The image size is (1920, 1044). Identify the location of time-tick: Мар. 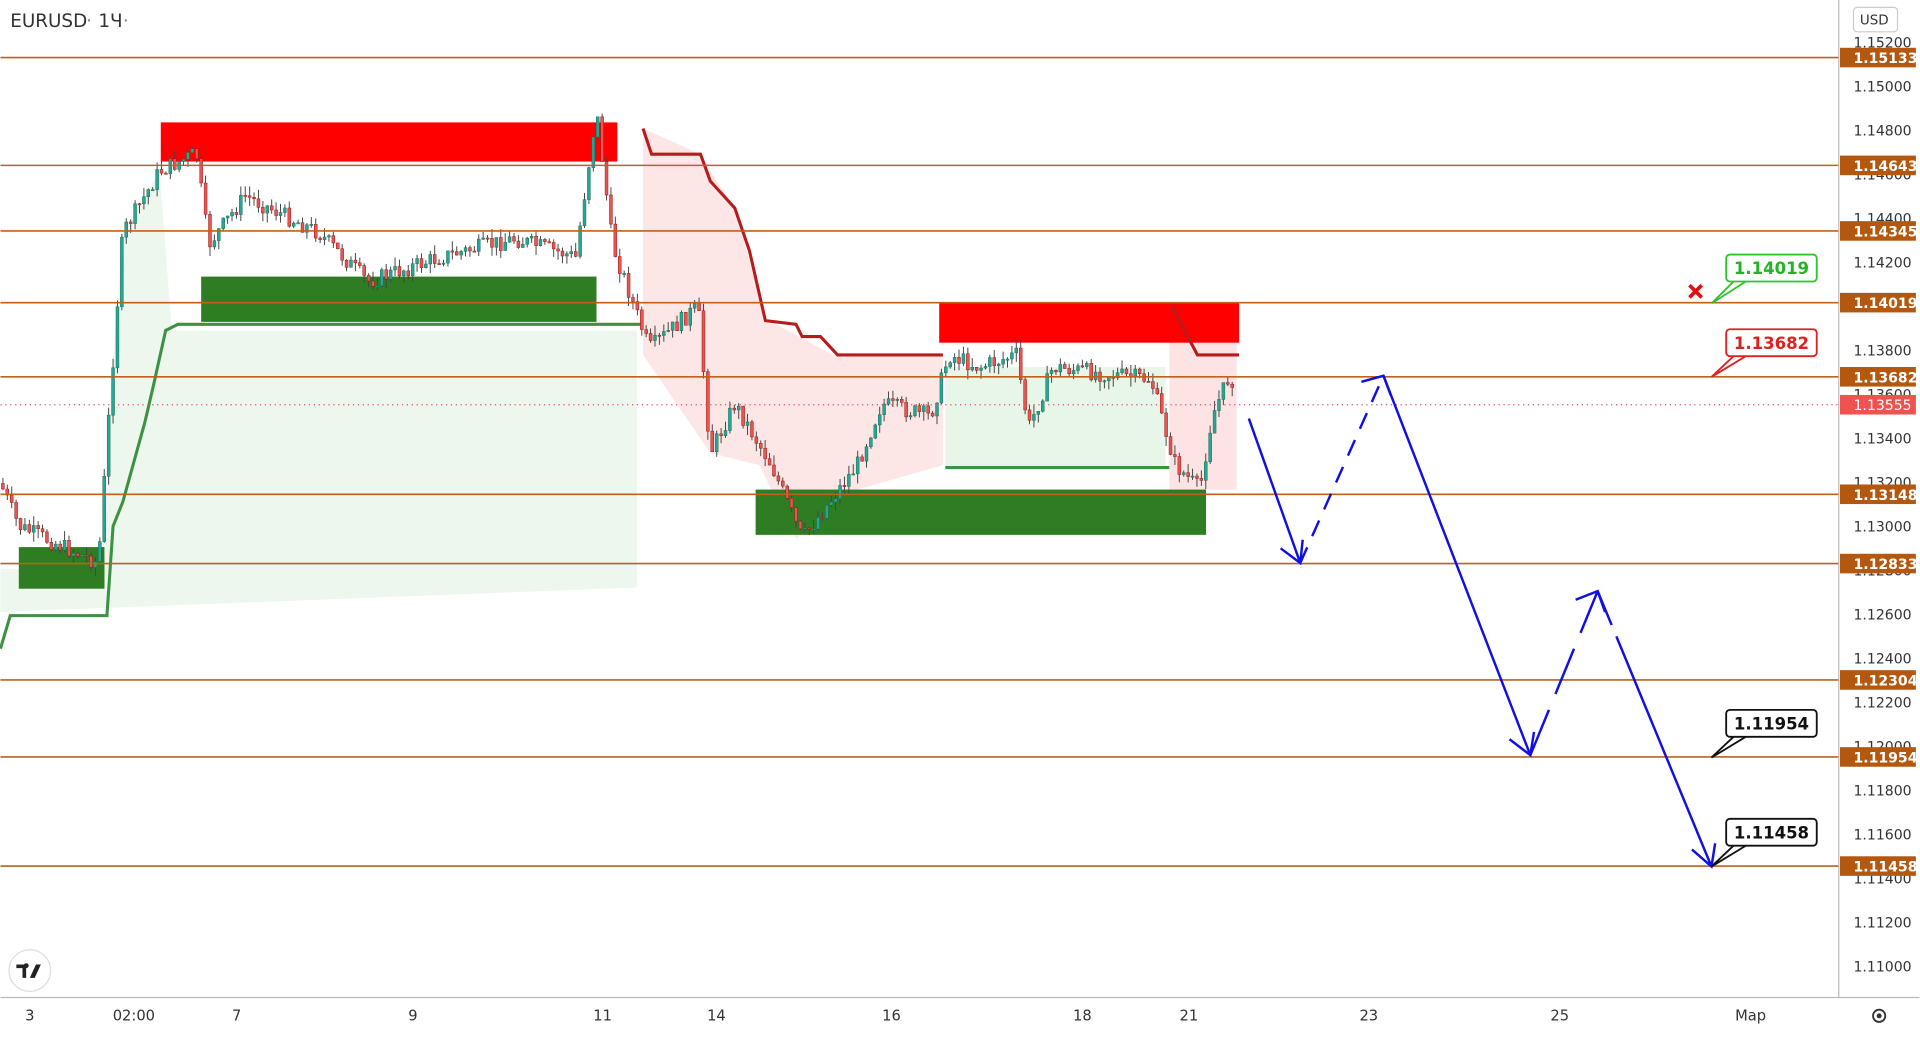
(1750, 1016).